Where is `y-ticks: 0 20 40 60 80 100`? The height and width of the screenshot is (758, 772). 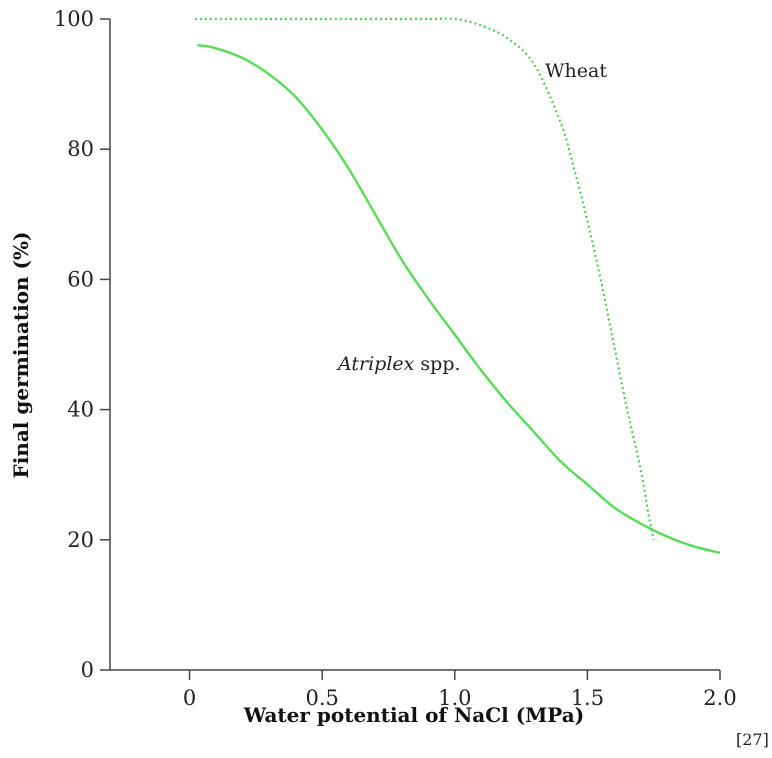
y-ticks: 0 20 40 60 80 100 is located at coordinates (82, 344).